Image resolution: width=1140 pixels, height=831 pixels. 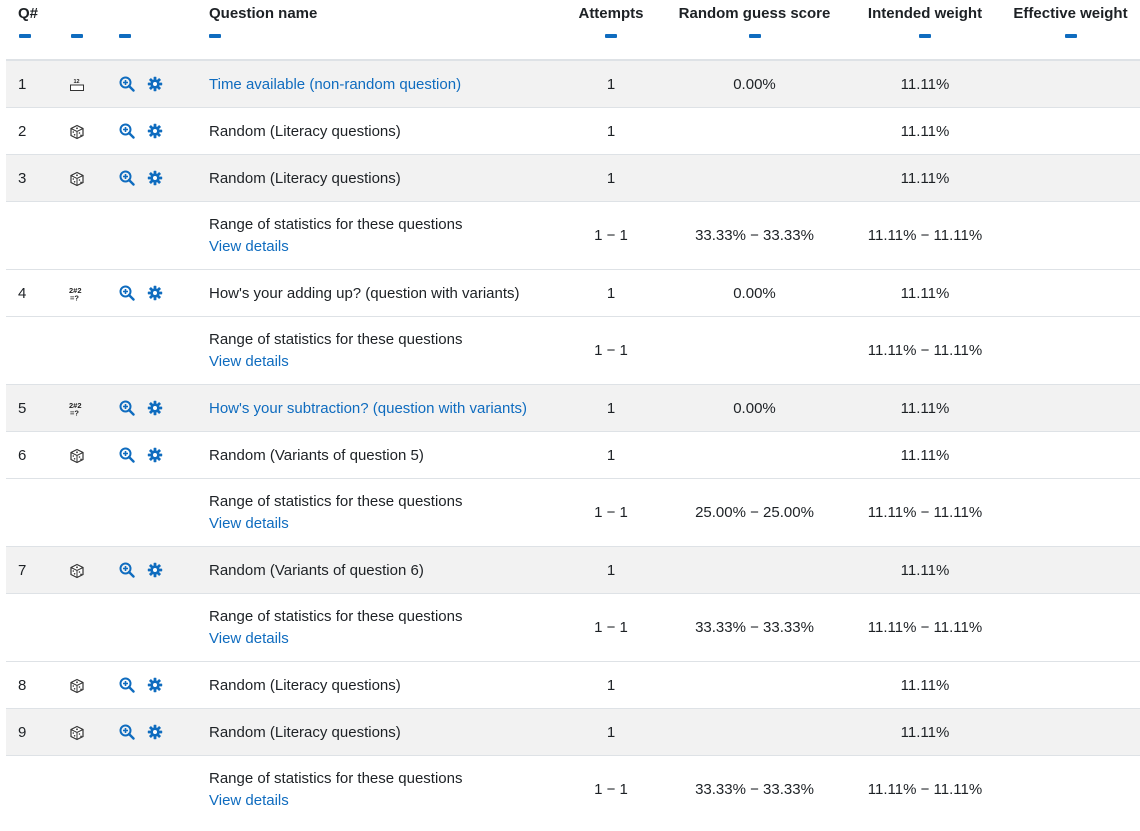 I want to click on table-row: 8 Random (Literacy questions) 1 11.11%, so click(x=573, y=685).